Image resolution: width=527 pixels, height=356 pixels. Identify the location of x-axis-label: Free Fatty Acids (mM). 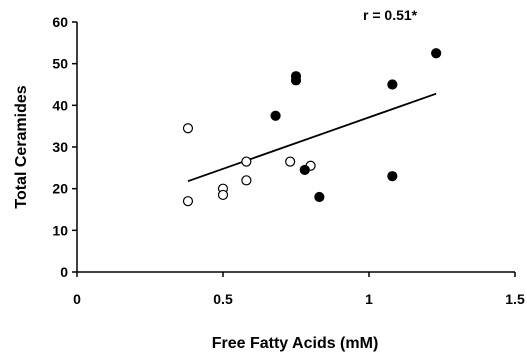
(295, 343).